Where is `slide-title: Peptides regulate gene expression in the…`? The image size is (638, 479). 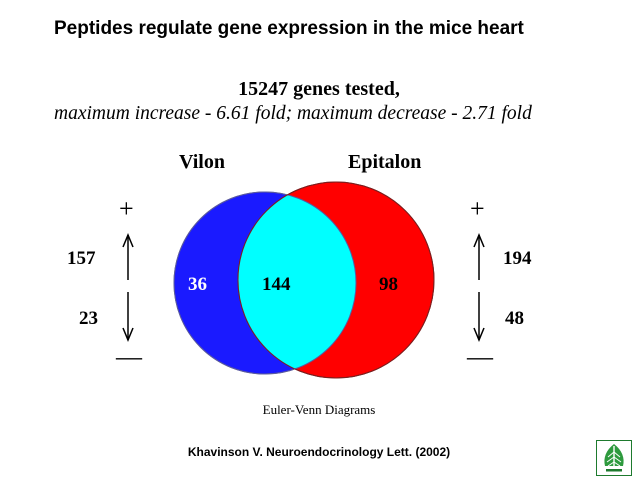
slide-title: Peptides regulate gene expression in the… is located at coordinates (289, 28).